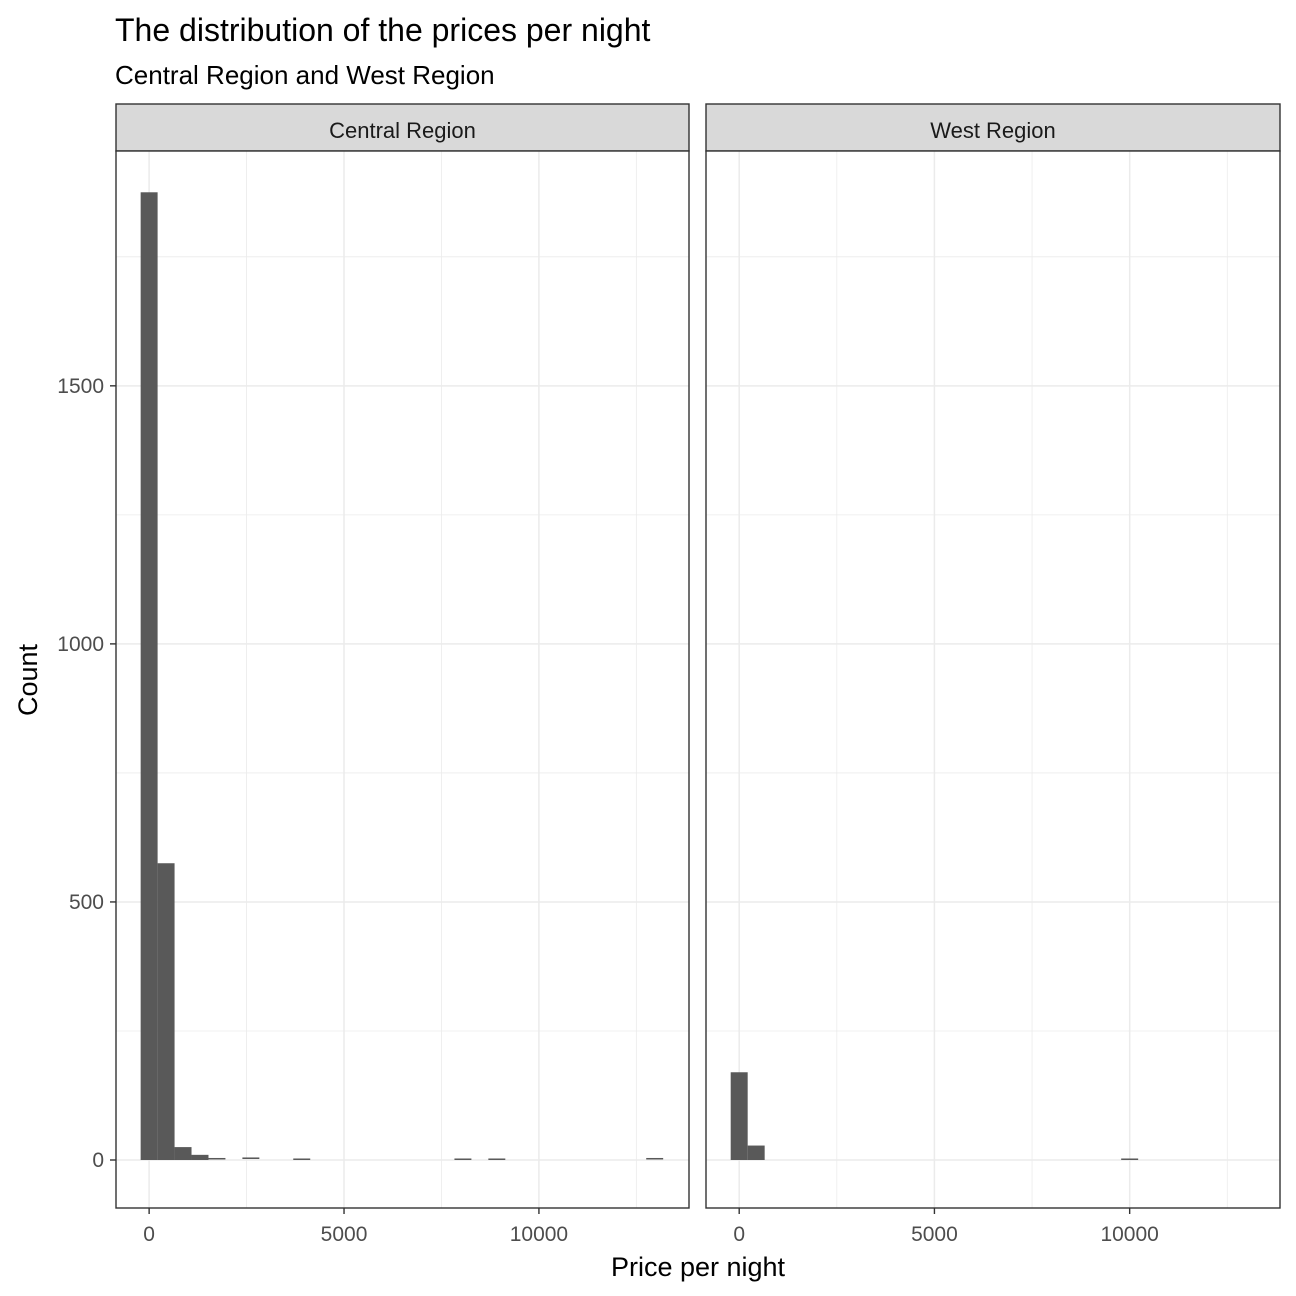  I want to click on facet-strip-label: West Region, so click(993, 130).